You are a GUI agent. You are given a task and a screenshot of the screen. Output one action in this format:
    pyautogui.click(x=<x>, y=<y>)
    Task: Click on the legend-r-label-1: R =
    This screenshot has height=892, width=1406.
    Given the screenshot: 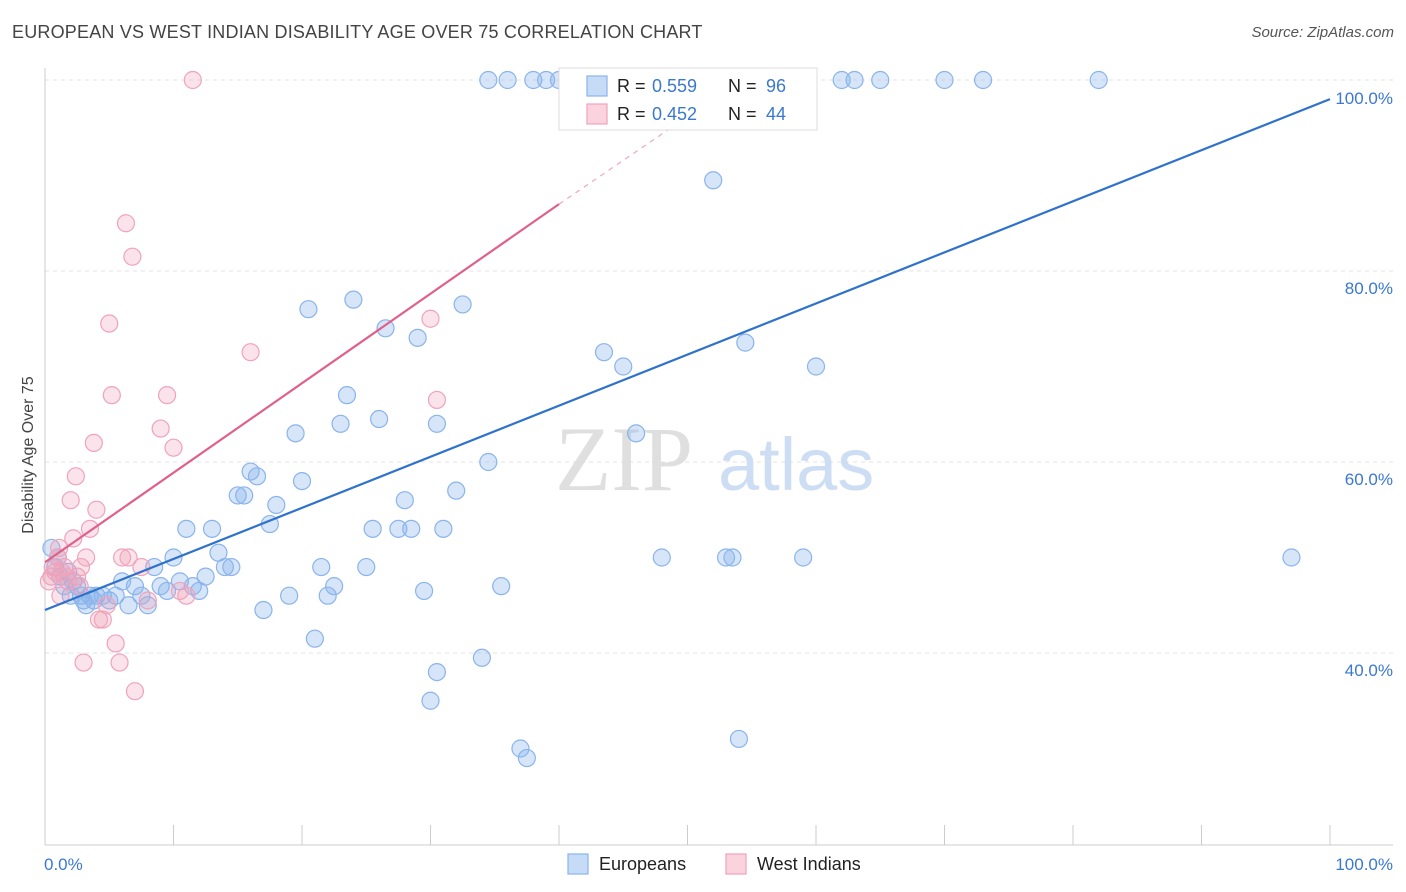 What is the action you would take?
    pyautogui.click(x=631, y=86)
    